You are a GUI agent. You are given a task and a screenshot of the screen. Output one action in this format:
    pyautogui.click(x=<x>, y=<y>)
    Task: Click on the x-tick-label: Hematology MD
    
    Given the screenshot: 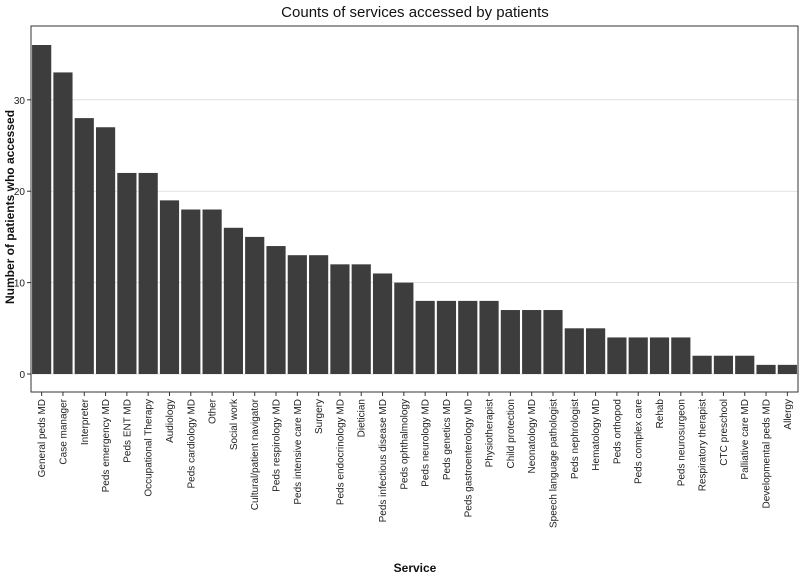 What is the action you would take?
    pyautogui.click(x=596, y=435)
    